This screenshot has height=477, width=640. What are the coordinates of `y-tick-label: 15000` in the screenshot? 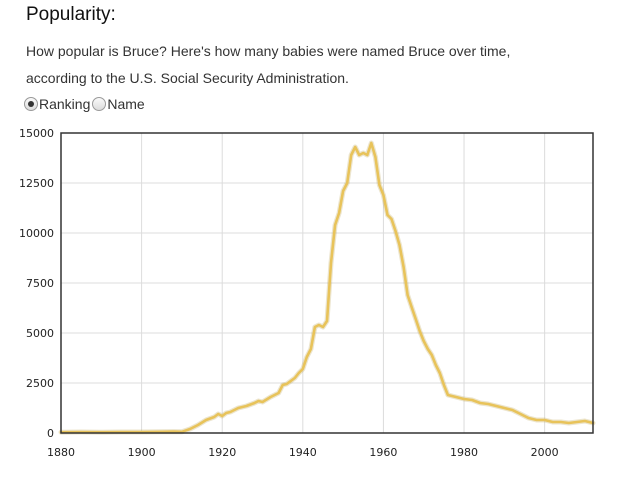 It's located at (36, 133).